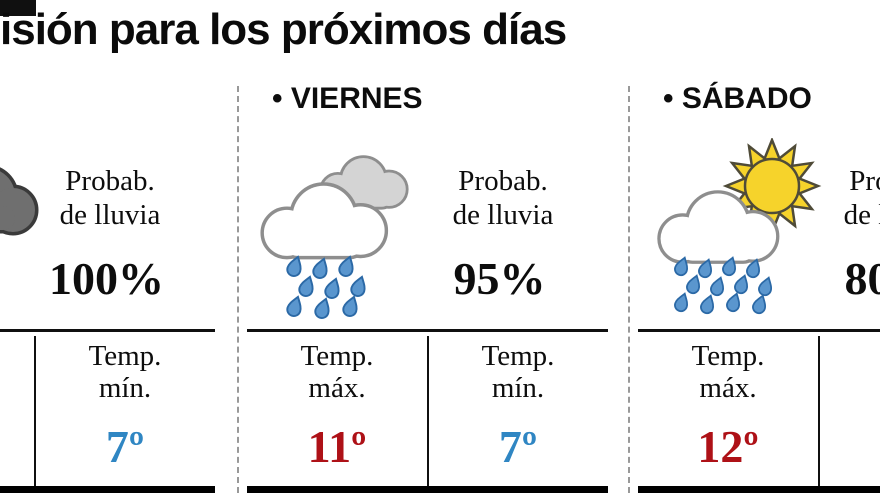  Describe the element at coordinates (283, 29) in the screenshot. I see `page-title: isión para los próximos días` at that location.